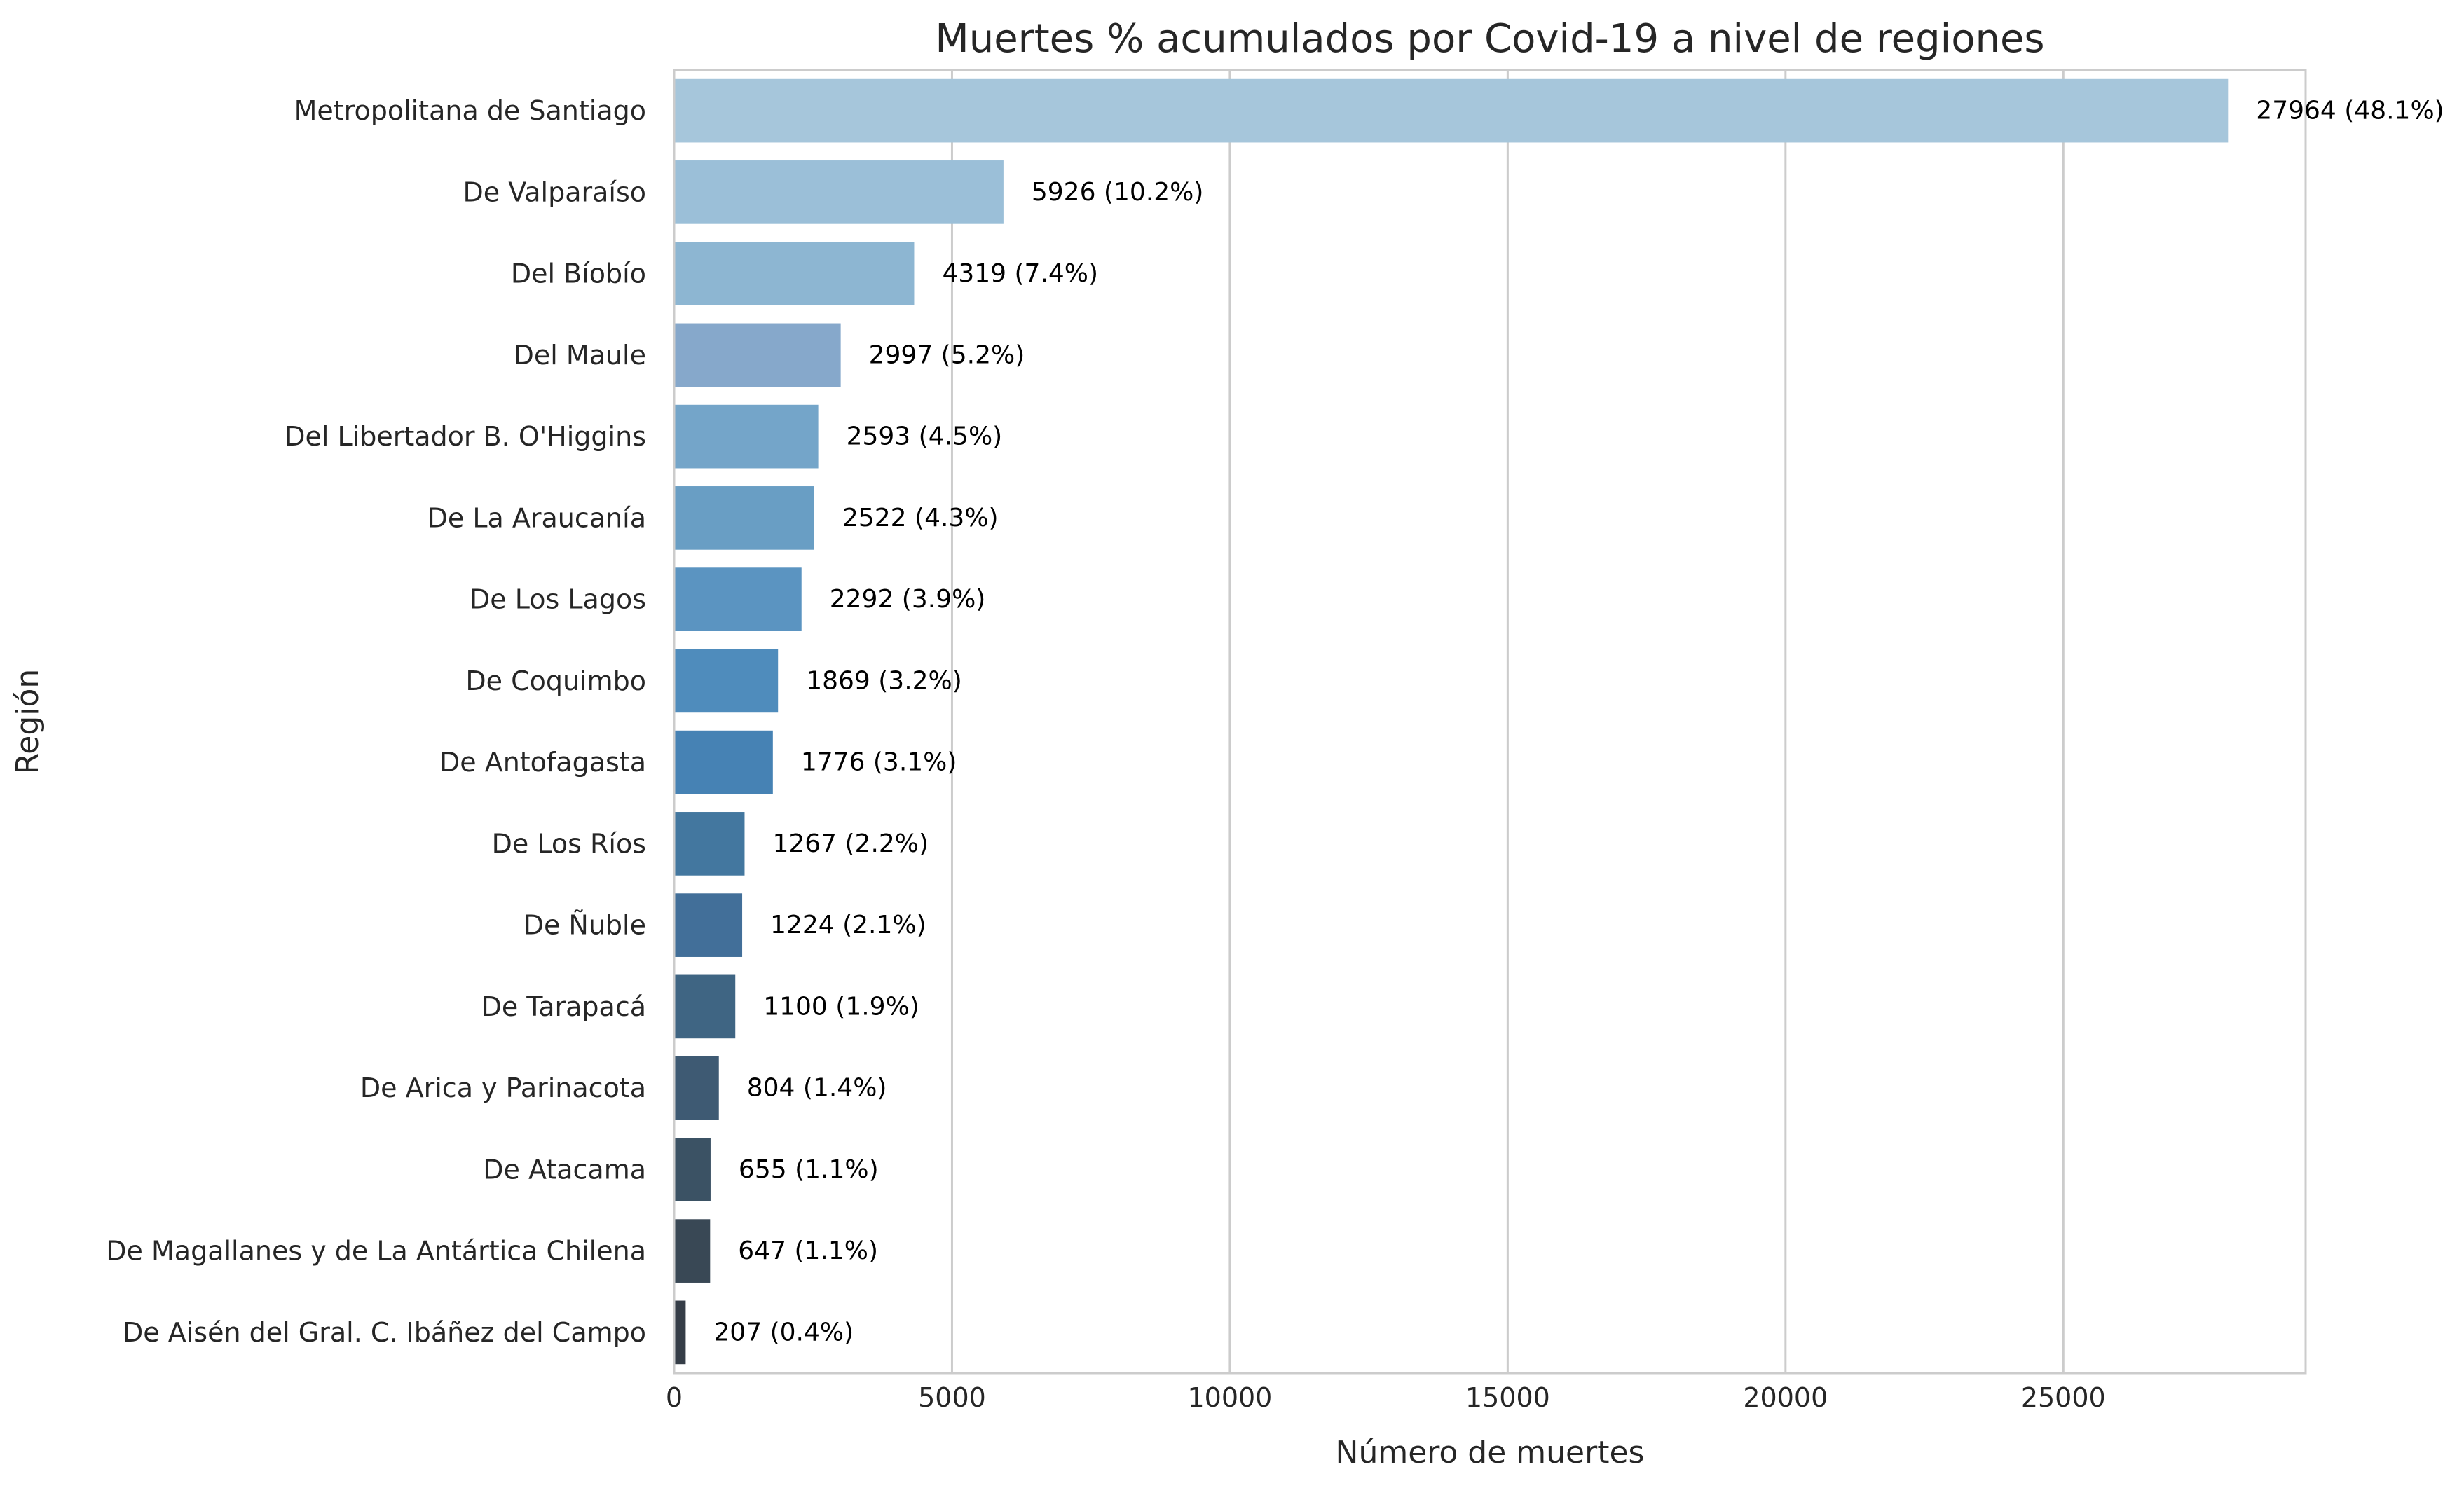  What do you see at coordinates (536, 517) in the screenshot?
I see `y-tick-label: De La Araucanía` at bounding box center [536, 517].